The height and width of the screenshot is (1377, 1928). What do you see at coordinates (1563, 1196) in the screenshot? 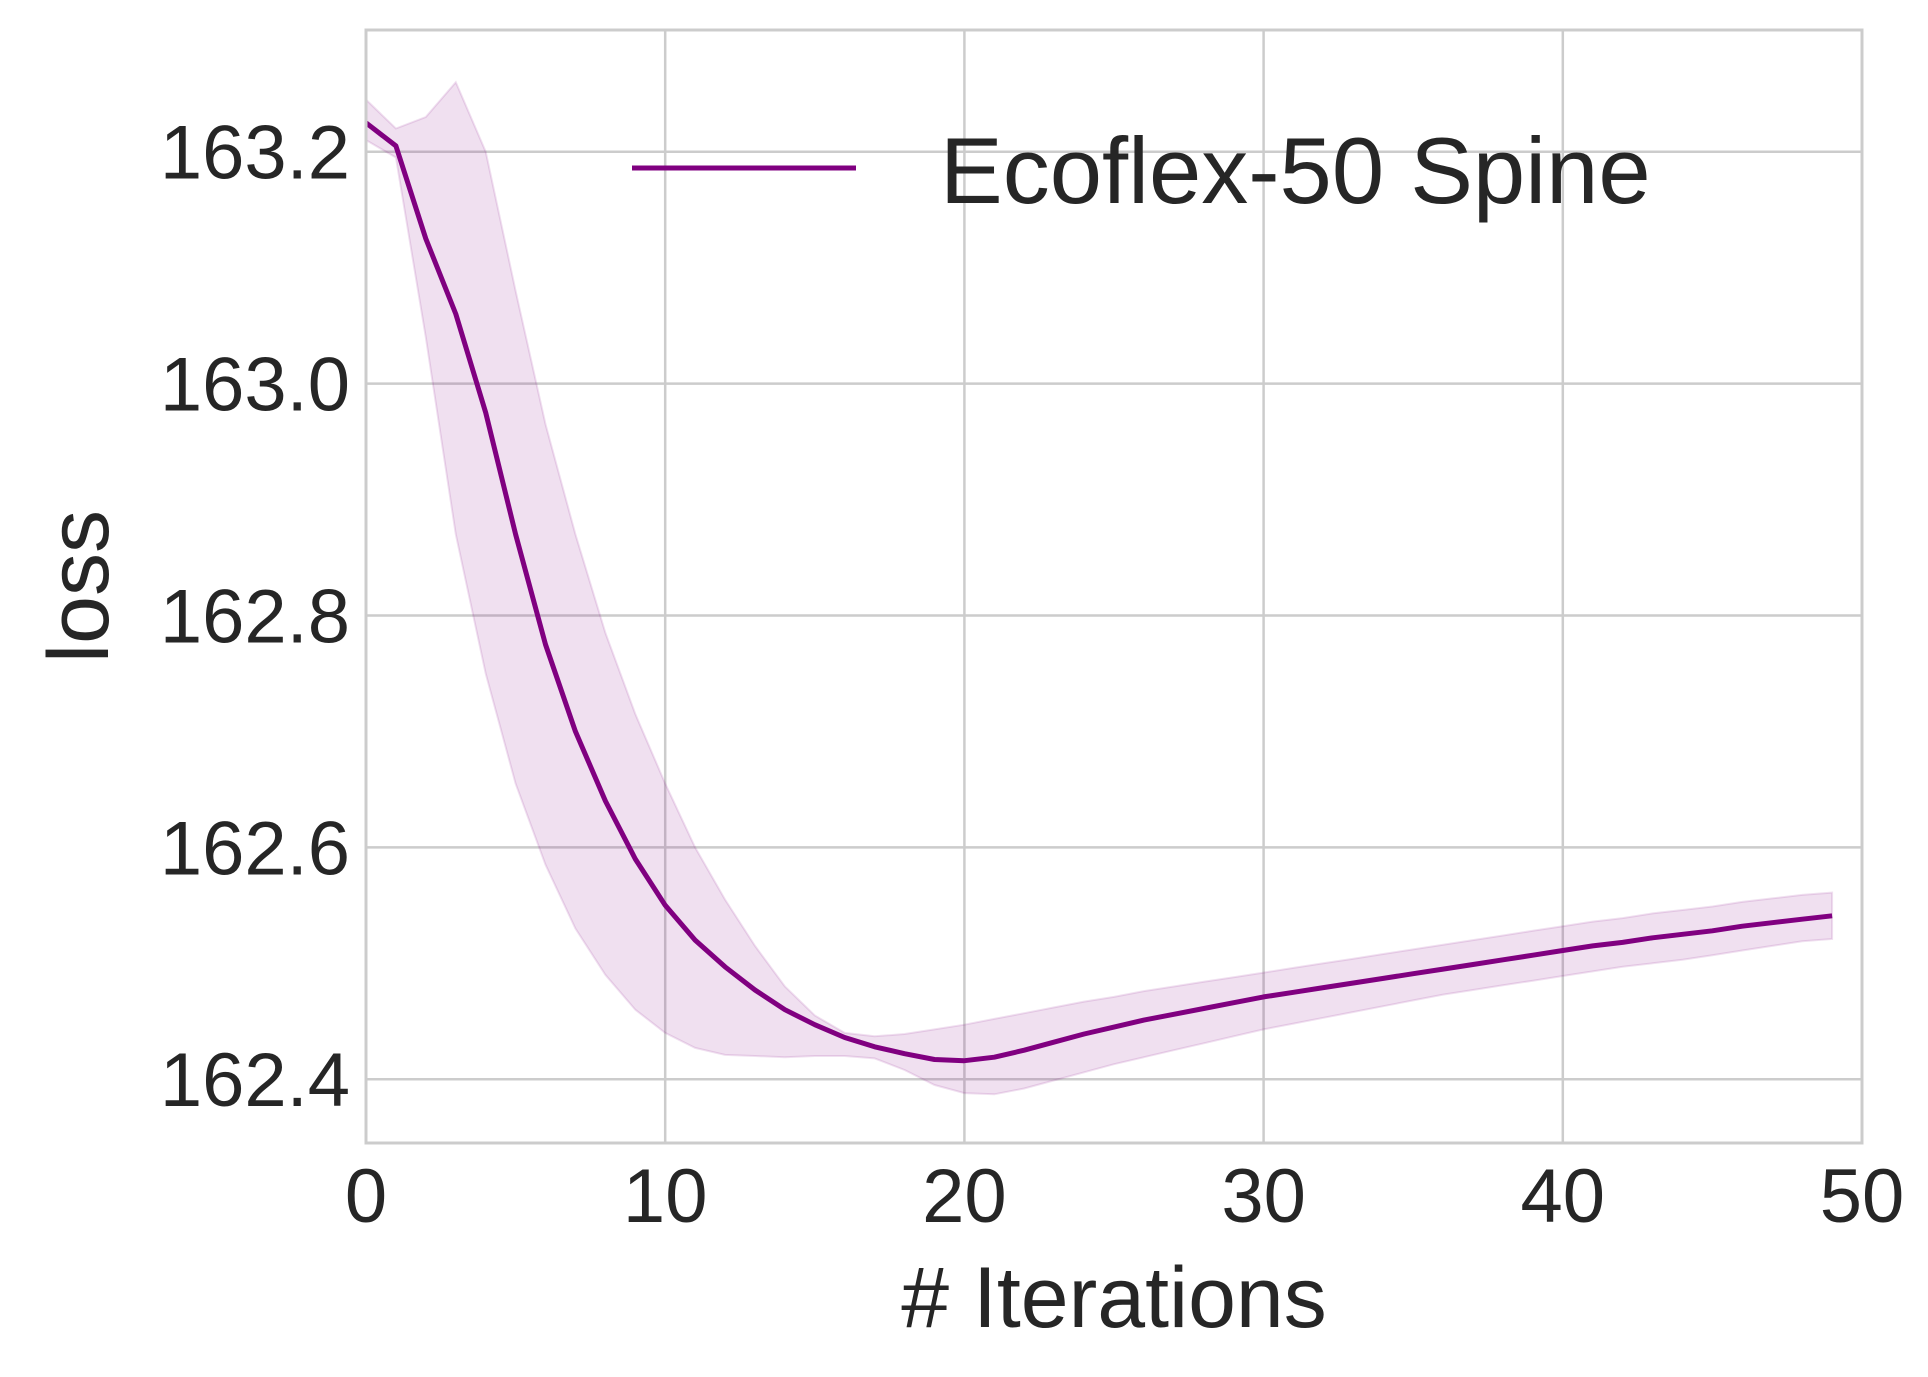
I see `x-tick-label: 40` at bounding box center [1563, 1196].